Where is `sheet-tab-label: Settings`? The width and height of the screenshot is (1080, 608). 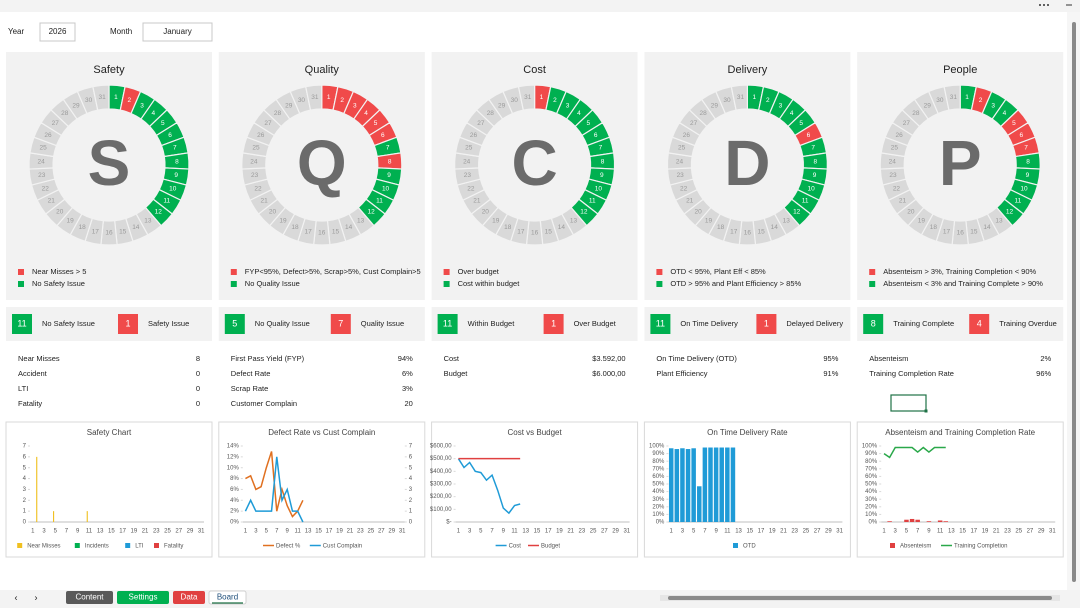
sheet-tab-label: Settings is located at coordinates (143, 597).